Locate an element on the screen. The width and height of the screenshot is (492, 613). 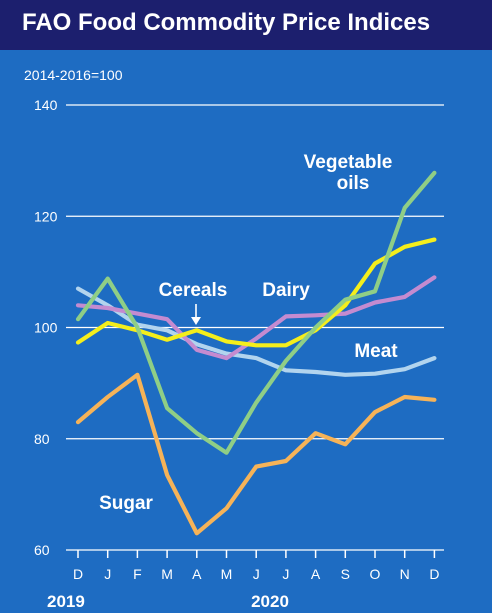
unit-label: 2014-2016=100 is located at coordinates (73, 75).